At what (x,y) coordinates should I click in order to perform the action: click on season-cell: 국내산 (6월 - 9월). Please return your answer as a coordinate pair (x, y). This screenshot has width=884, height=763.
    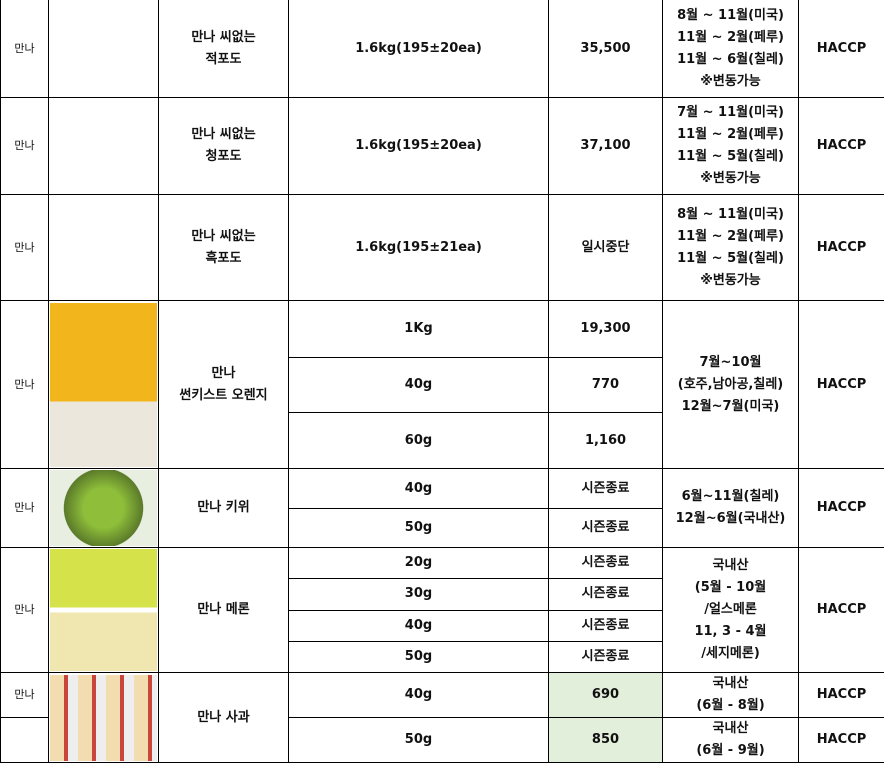
    Looking at the image, I should click on (731, 740).